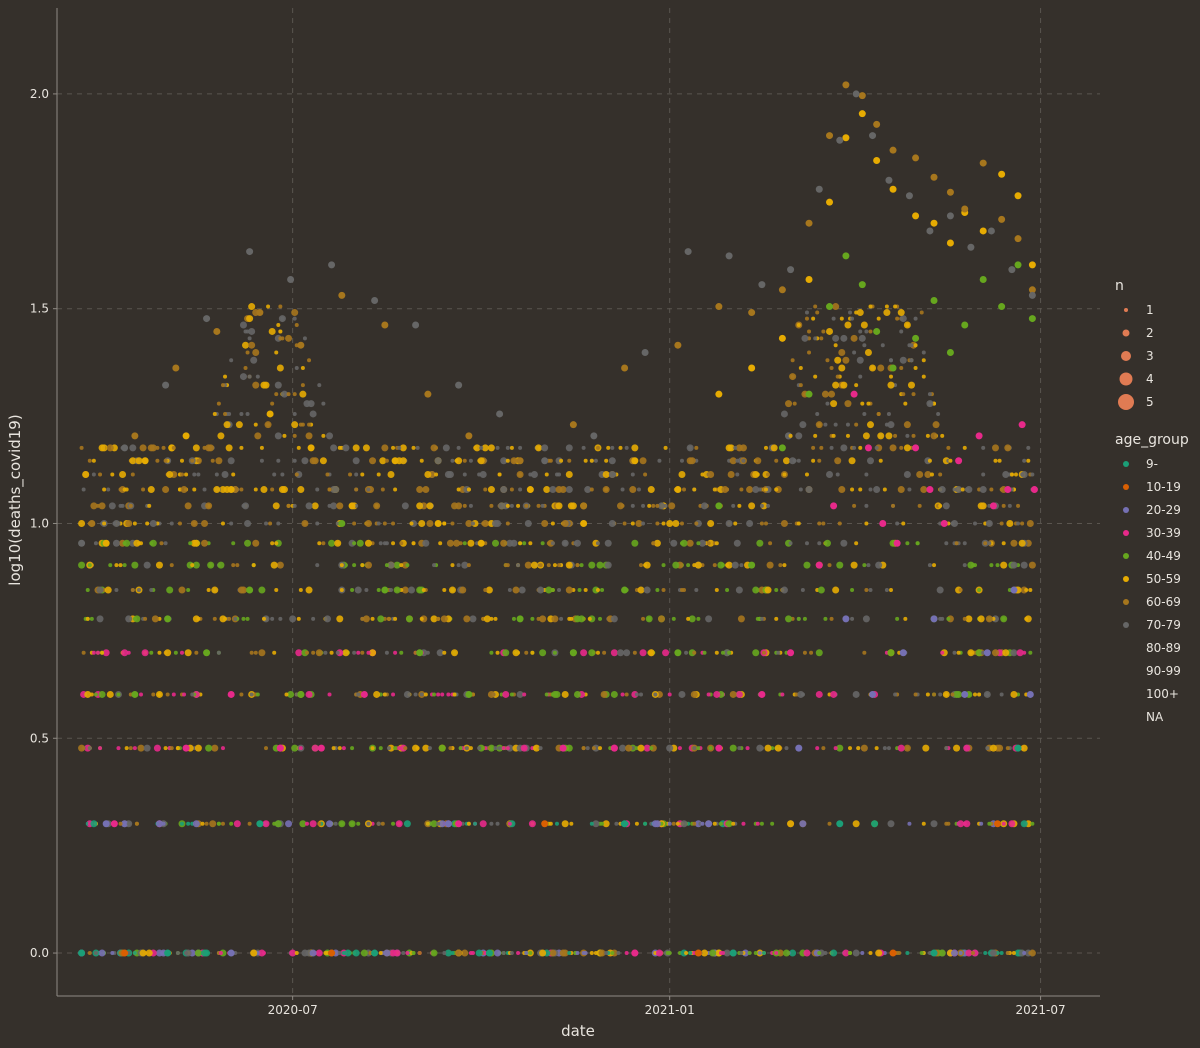  I want to click on size-legend-label: 2, so click(1150, 333).